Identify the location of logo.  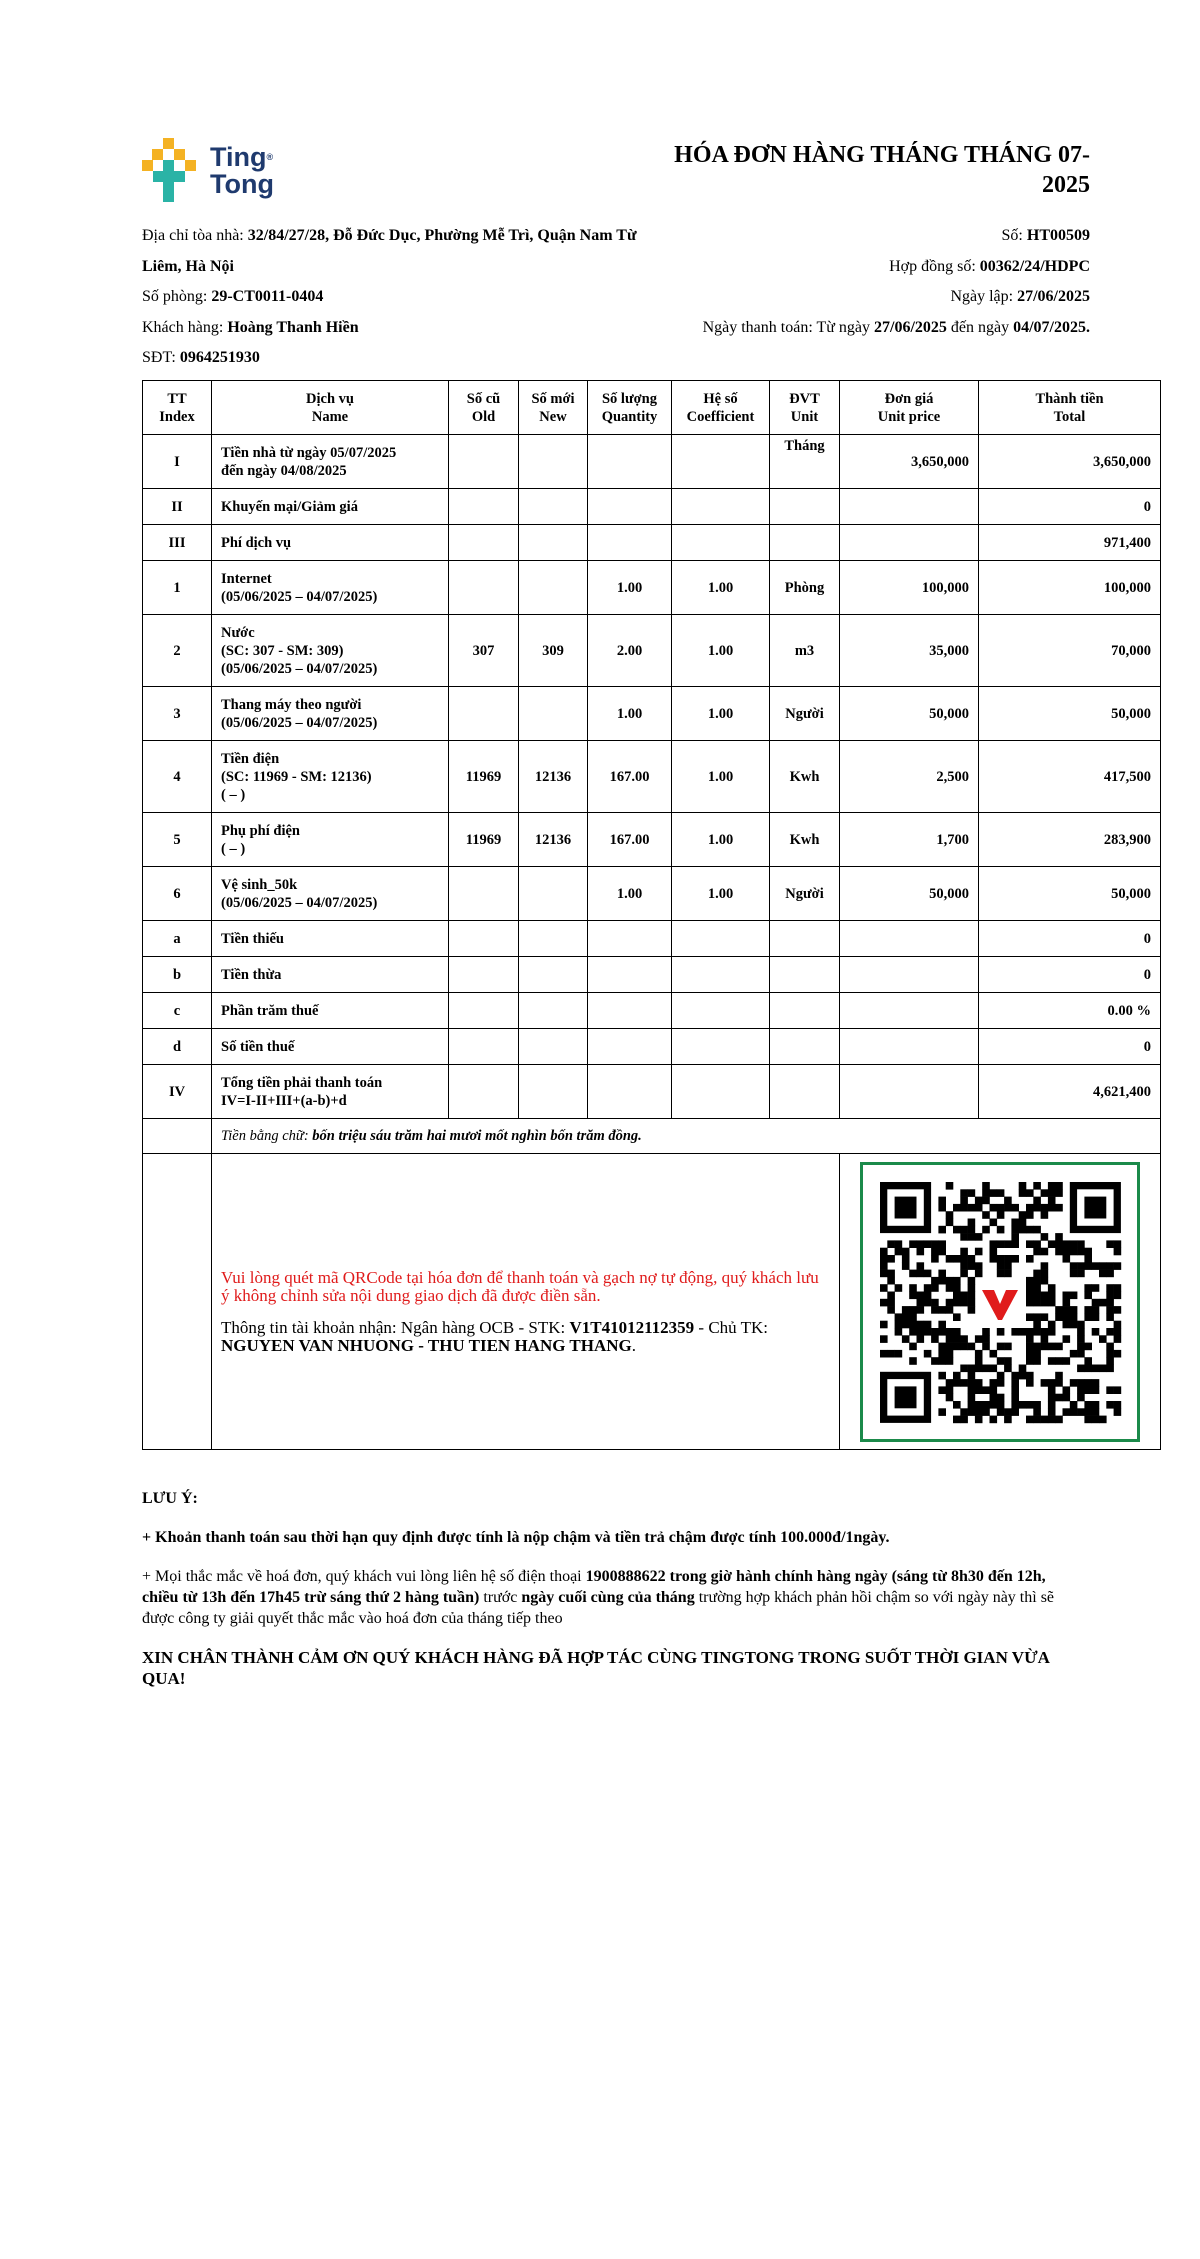
(169, 170).